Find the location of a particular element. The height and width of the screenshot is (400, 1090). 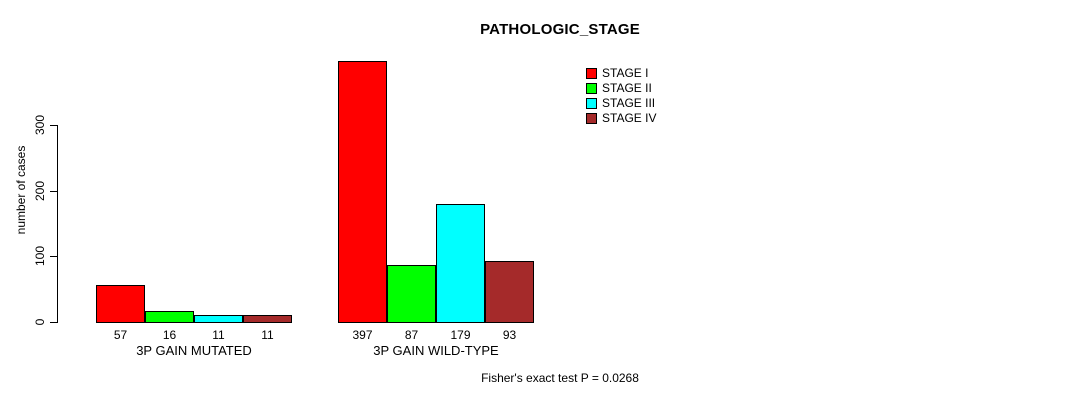

bar-value-label: 93 is located at coordinates (509, 335).